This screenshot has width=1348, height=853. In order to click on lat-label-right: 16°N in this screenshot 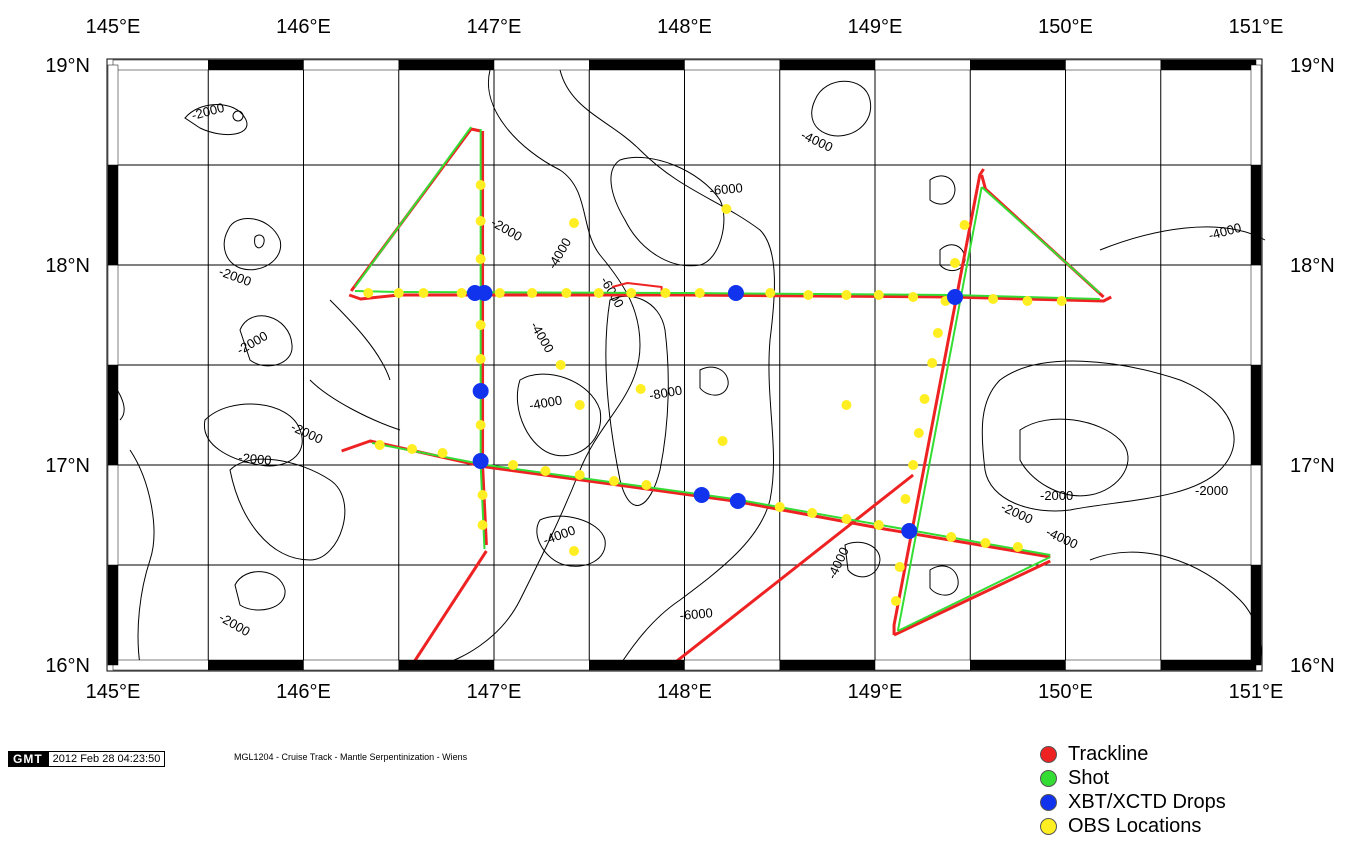, I will do `click(1312, 666)`.